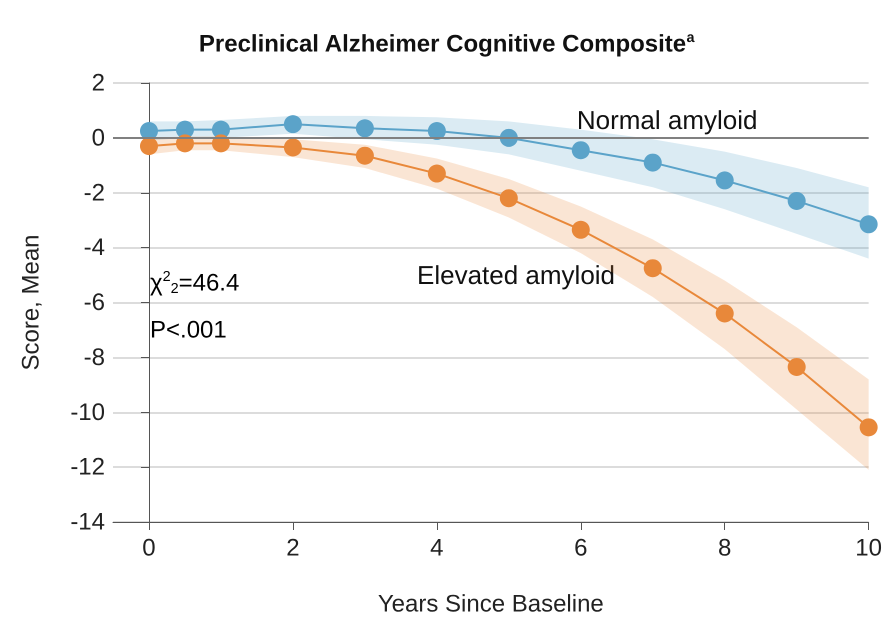 Image resolution: width=893 pixels, height=644 pixels. What do you see at coordinates (667, 120) in the screenshot?
I see `series-label: Normal amyloid` at bounding box center [667, 120].